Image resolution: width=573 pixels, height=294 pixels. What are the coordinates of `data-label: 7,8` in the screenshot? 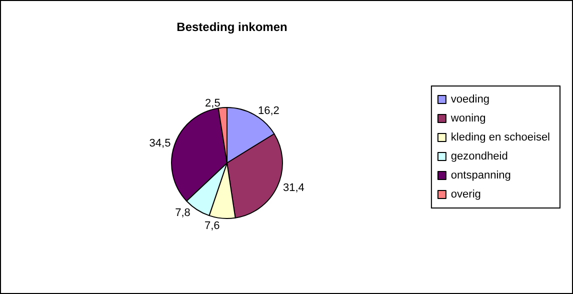 It's located at (182, 213).